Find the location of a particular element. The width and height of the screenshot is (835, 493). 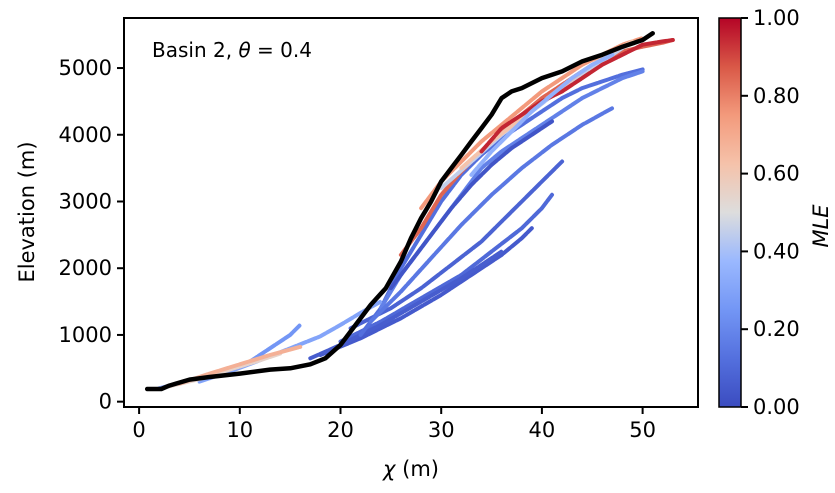

y-tick-label: 2000 is located at coordinates (85, 268).